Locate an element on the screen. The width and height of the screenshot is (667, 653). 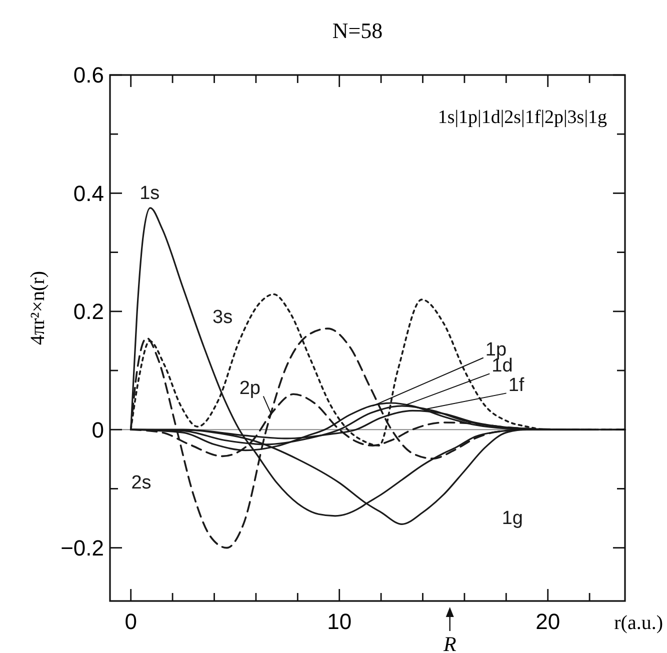
annotation: 1s|1p|1d|2s|1f|2p|3s|1g is located at coordinates (523, 117).